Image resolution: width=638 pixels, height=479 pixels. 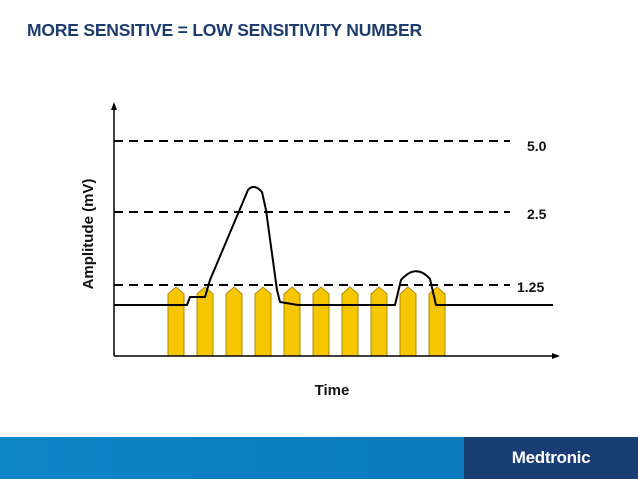 I want to click on threshold-label-2-5: 2.5, so click(x=537, y=214).